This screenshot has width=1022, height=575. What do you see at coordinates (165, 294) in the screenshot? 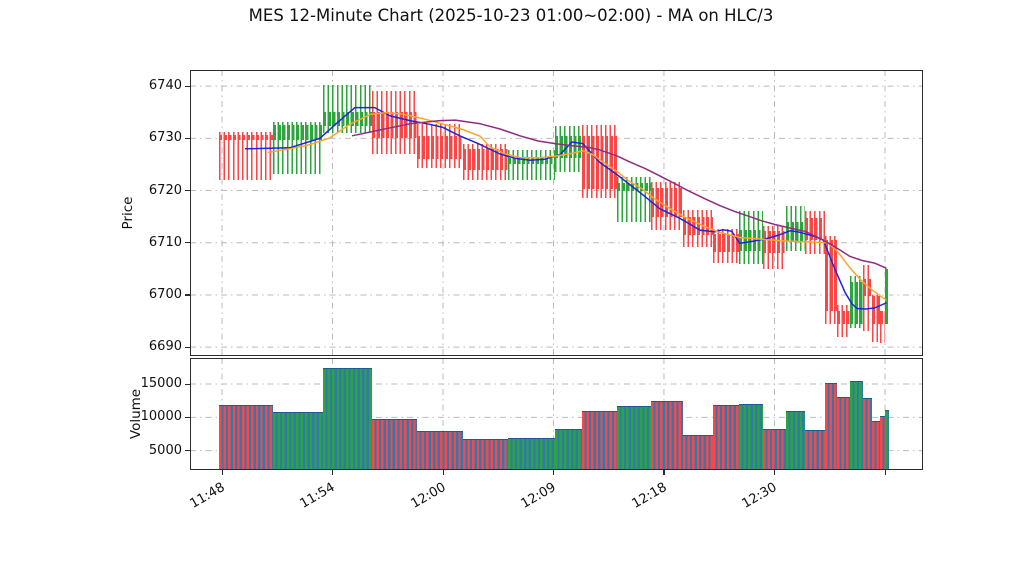
I see `price-tick-label: 6700` at bounding box center [165, 294].